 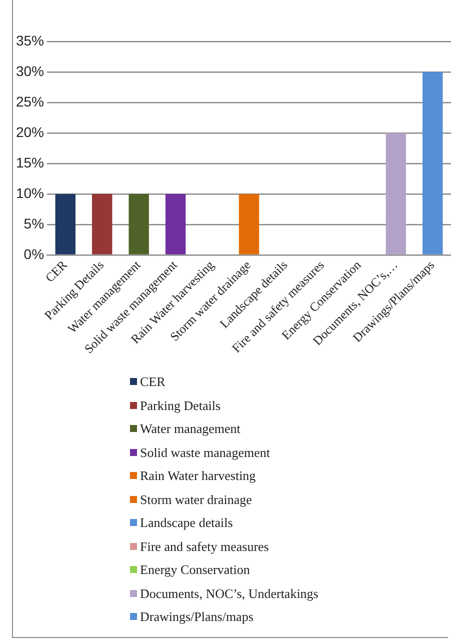 I want to click on legend-label: Water management, so click(x=190, y=429).